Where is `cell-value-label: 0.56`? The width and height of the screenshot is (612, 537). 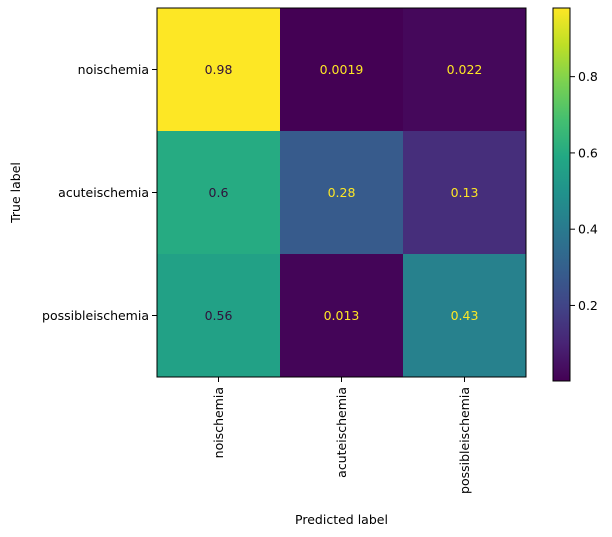 cell-value-label: 0.56 is located at coordinates (219, 315).